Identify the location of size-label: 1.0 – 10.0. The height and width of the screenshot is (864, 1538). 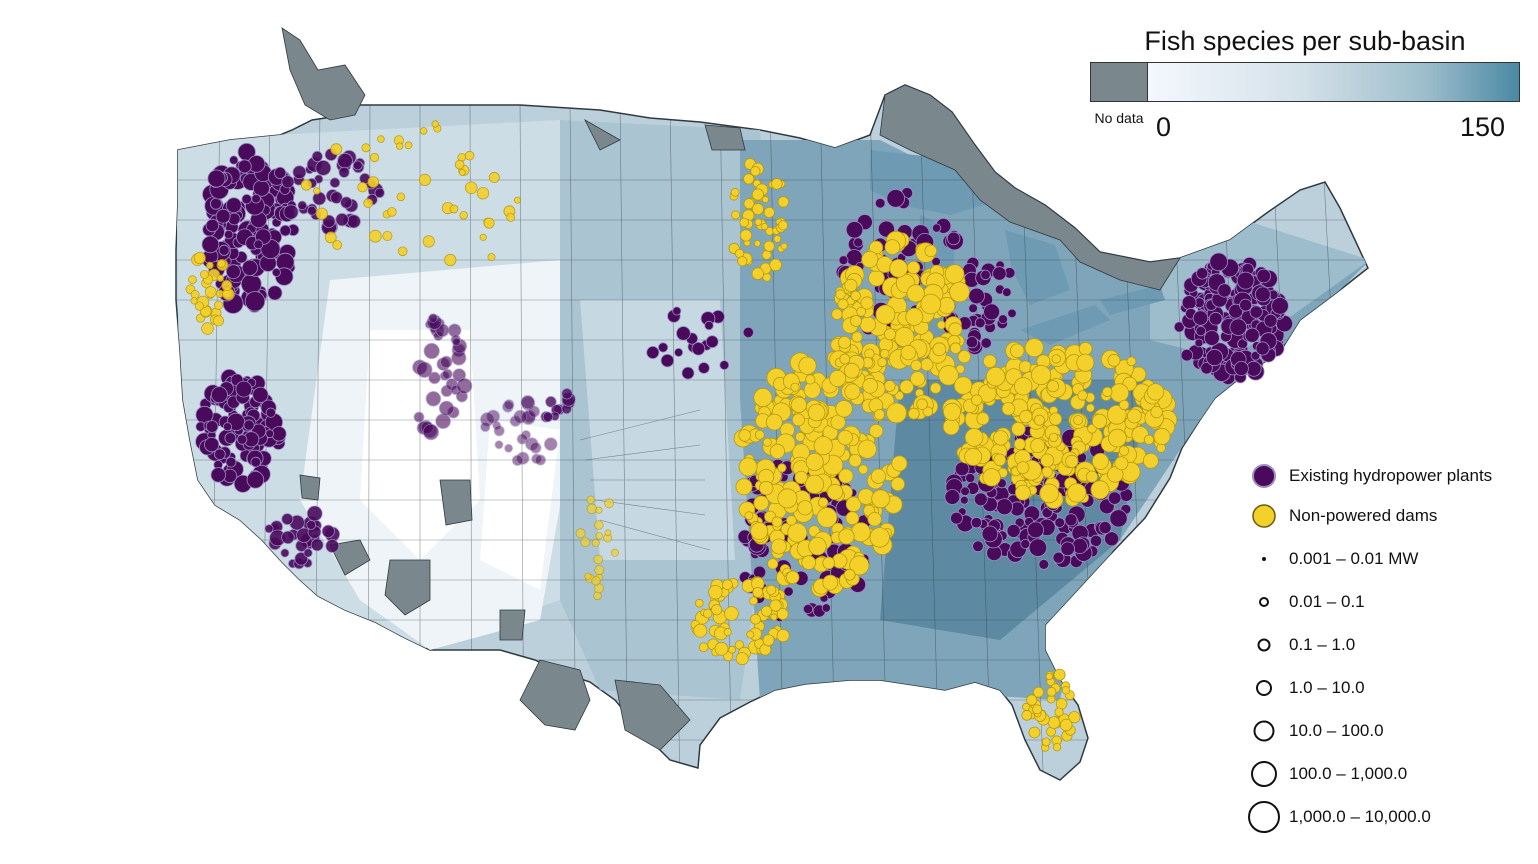
(1327, 687).